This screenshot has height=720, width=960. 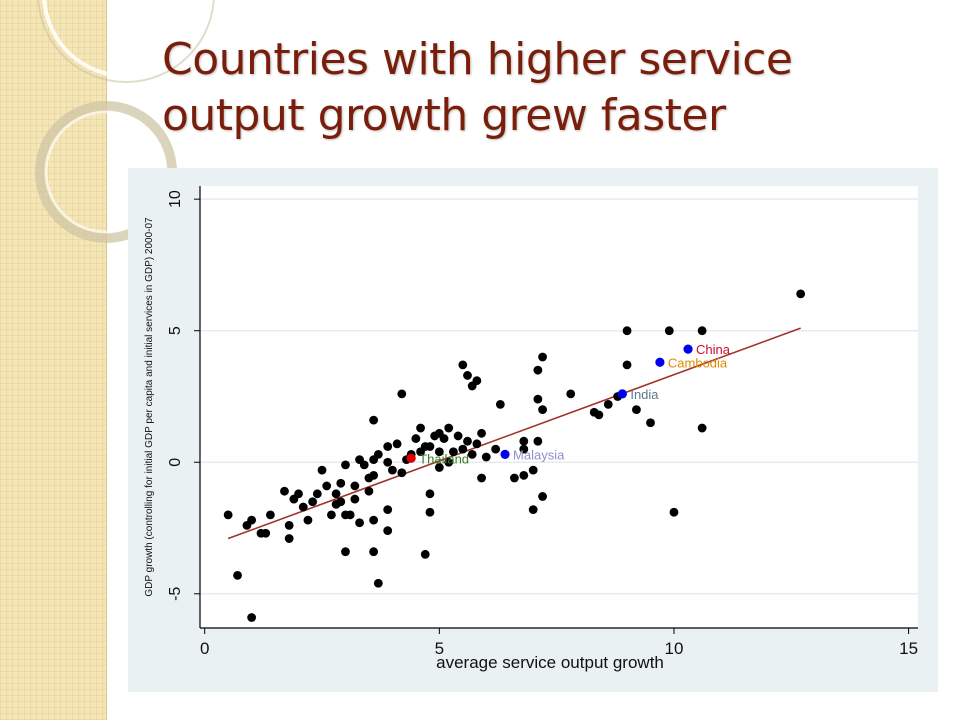 I want to click on y-tick-label: 5, so click(x=175, y=330).